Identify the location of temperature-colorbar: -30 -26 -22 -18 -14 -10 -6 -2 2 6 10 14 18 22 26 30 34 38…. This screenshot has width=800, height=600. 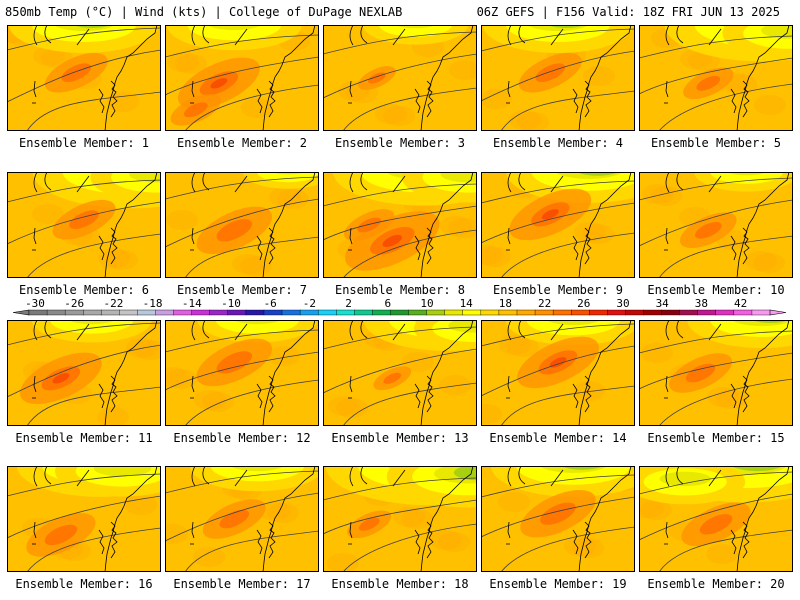
(400, 309).